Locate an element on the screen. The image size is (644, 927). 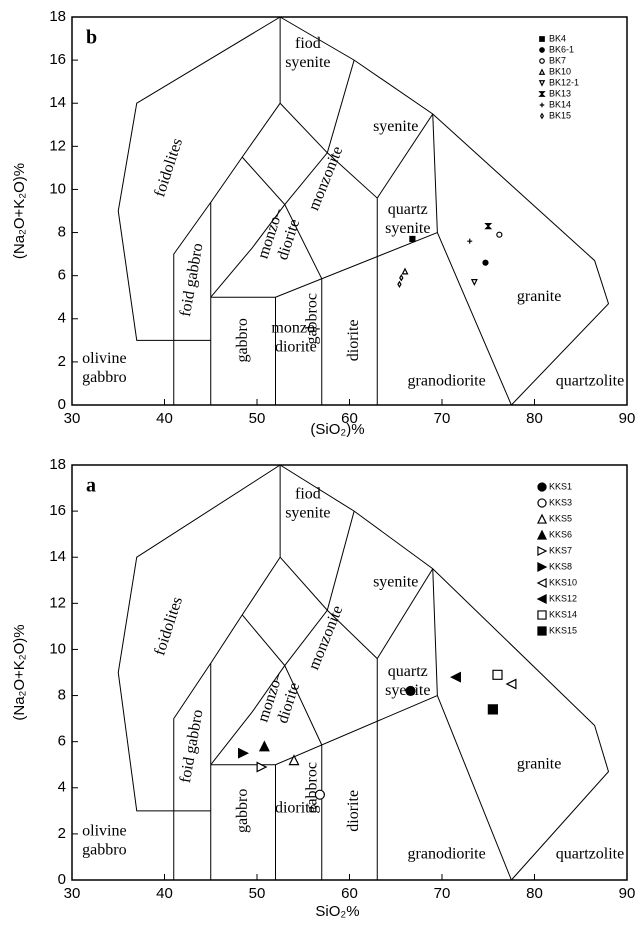
legend-label: BK15 is located at coordinates (560, 115).